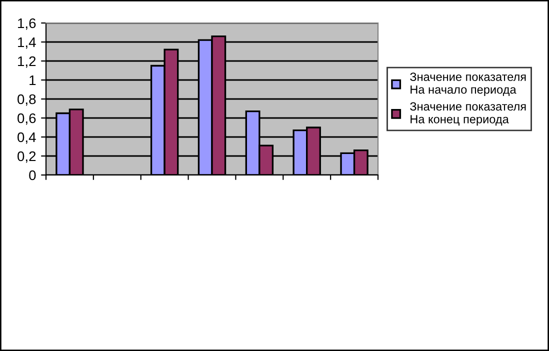  What do you see at coordinates (27, 157) in the screenshot?
I see `y-tick-label: 0,2` at bounding box center [27, 157].